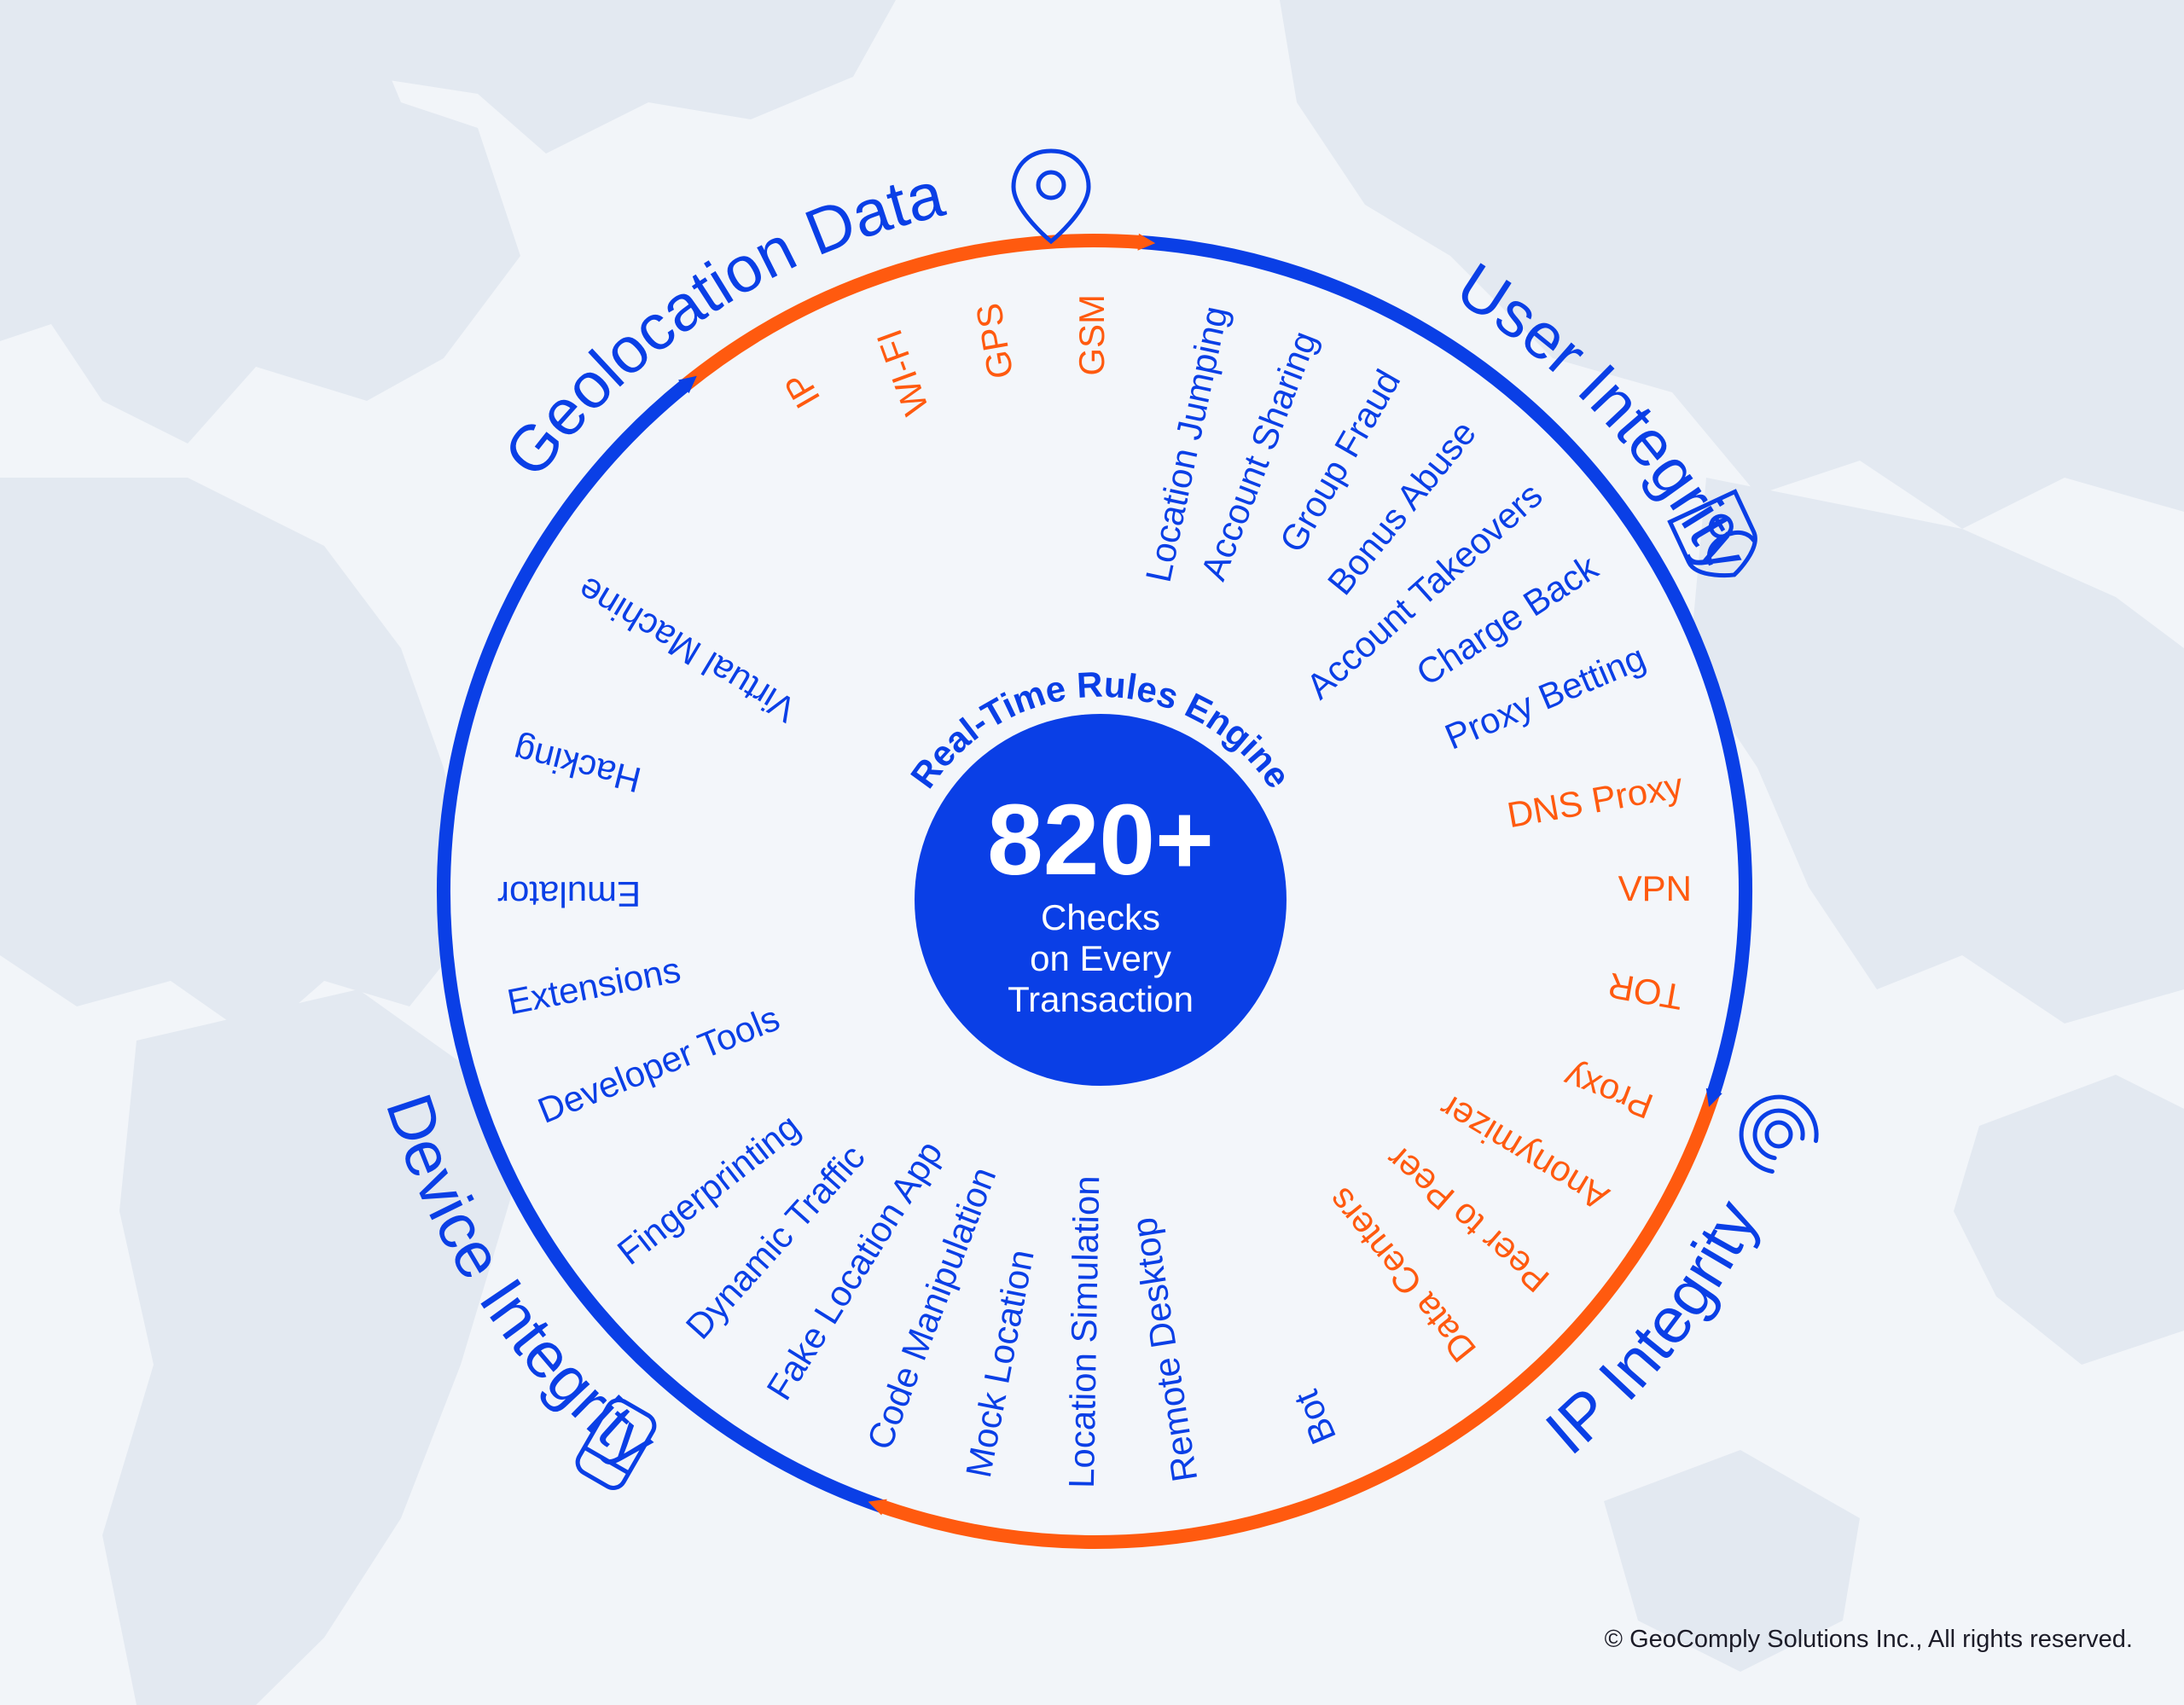 The height and width of the screenshot is (1705, 2184). What do you see at coordinates (616, 1444) in the screenshot?
I see `mobile-device-icon` at bounding box center [616, 1444].